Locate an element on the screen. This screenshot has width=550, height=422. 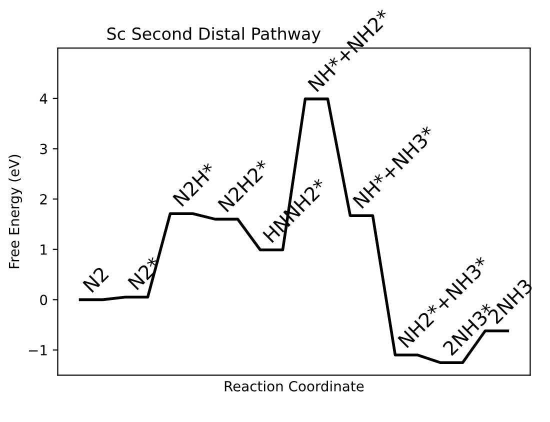
y-tick-label: 1 is located at coordinates (43, 249).